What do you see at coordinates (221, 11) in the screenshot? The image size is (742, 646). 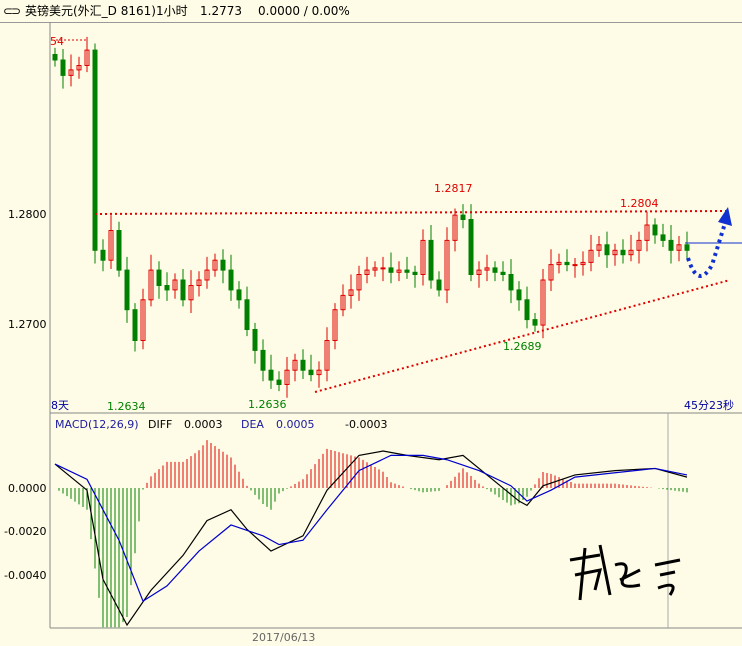 I see `last-price: 1.2773` at bounding box center [221, 11].